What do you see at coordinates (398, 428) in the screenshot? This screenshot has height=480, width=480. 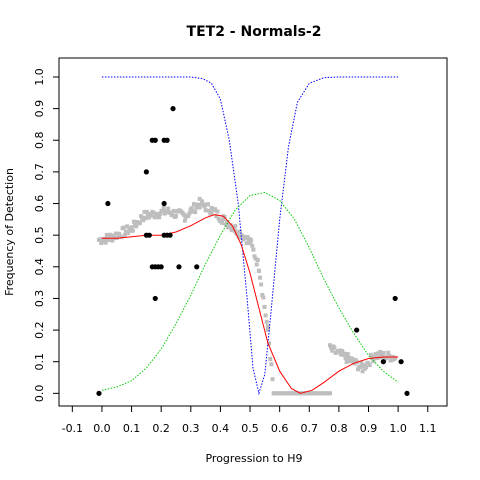 I see `x-tick-label: 1.0` at bounding box center [398, 428].